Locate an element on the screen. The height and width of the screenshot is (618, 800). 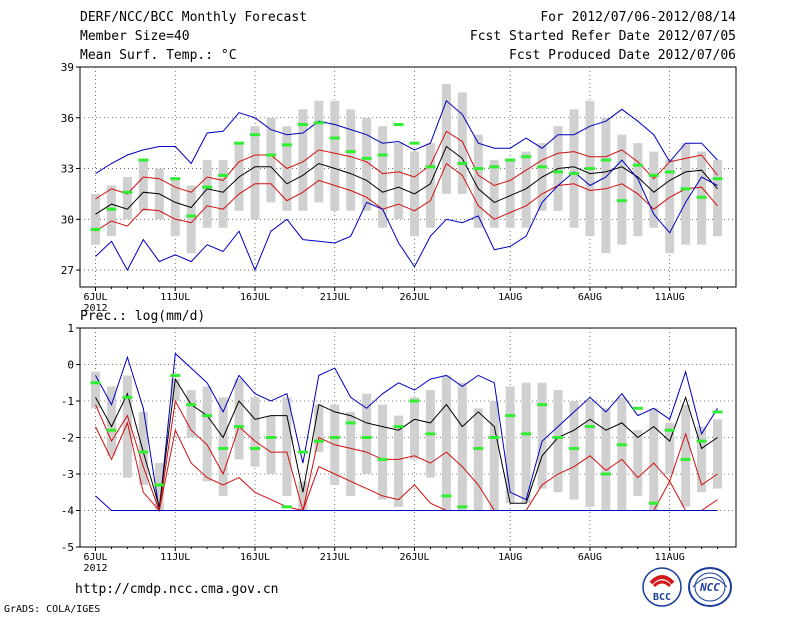
precip-title: Prec.: log(mm/d) is located at coordinates (143, 316).